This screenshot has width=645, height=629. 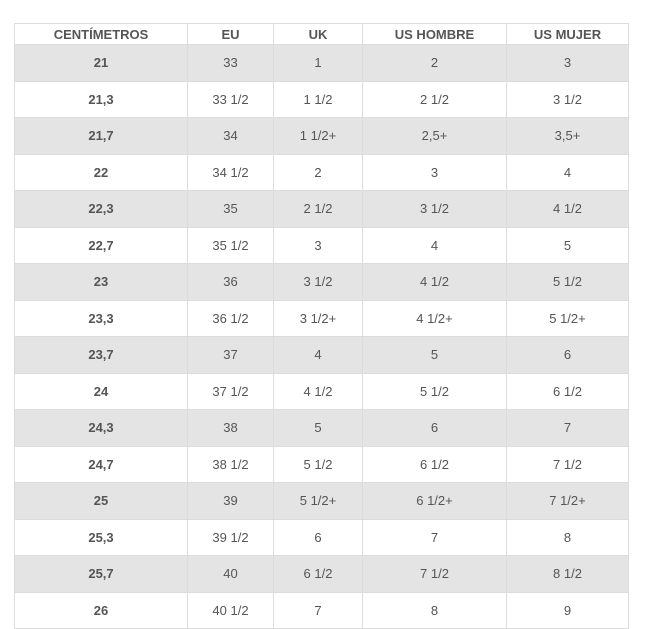 What do you see at coordinates (567, 537) in the screenshot?
I see `cell-us-mujer: 8` at bounding box center [567, 537].